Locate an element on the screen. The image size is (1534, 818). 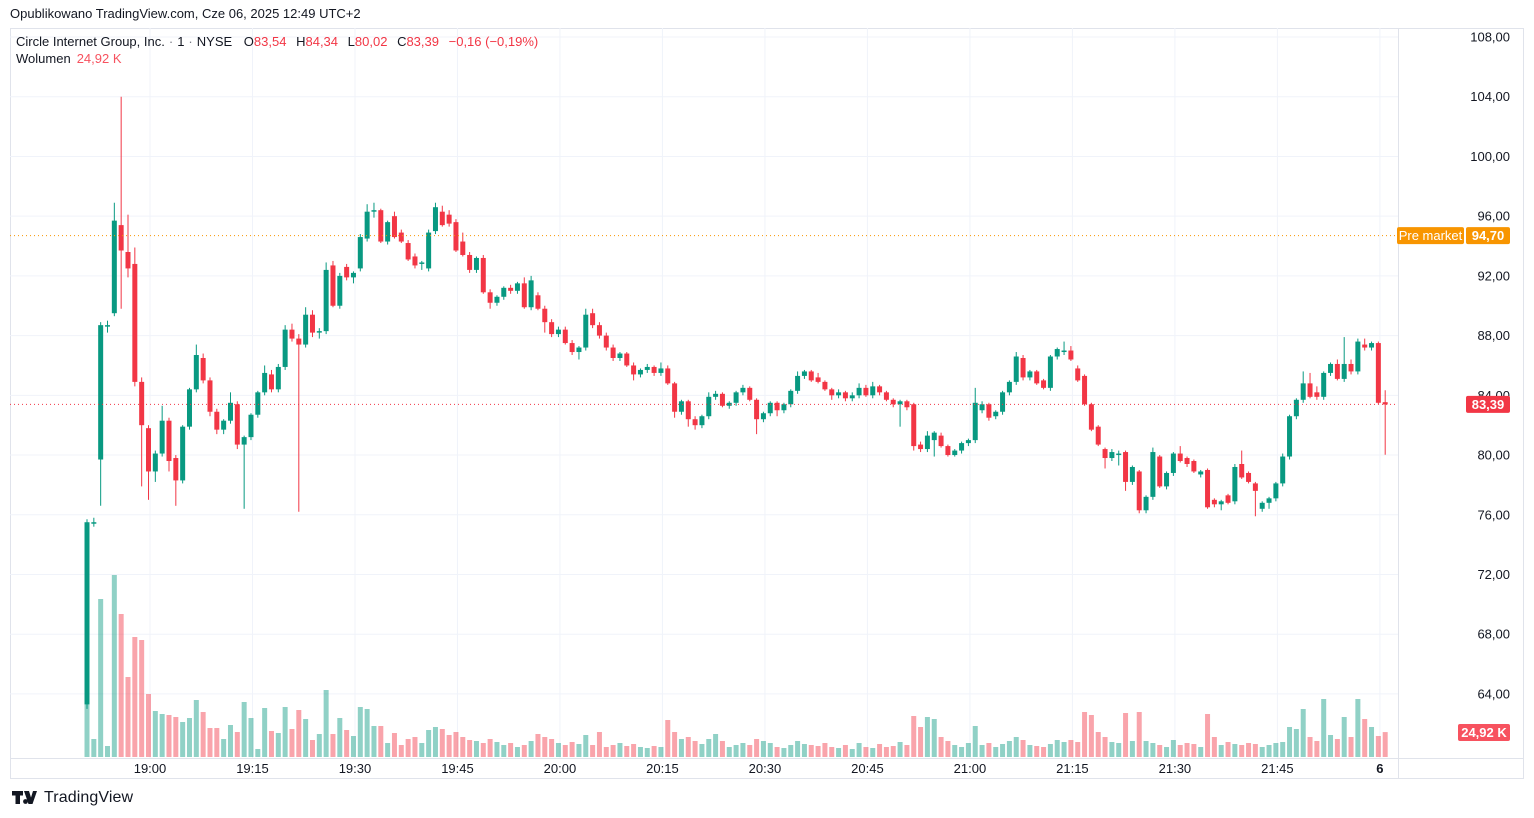
svg-text: 24,92 K is located at coordinates (1484, 732).